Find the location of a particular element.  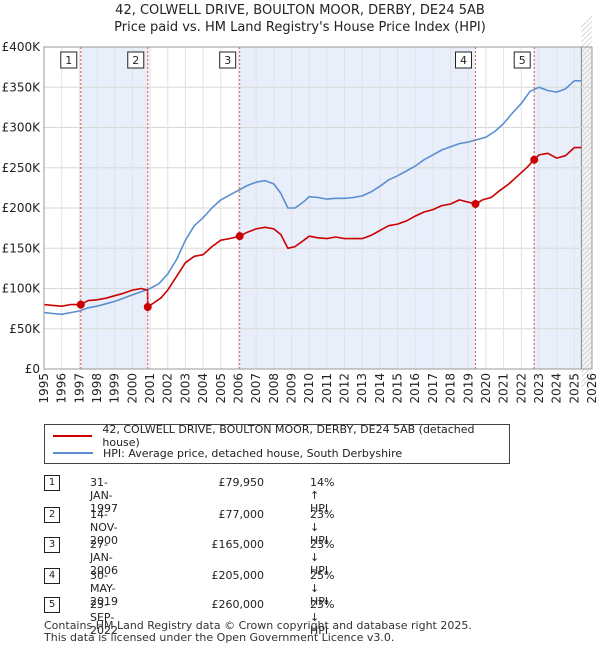

y-tick-label: £100K is located at coordinates (22, 289).